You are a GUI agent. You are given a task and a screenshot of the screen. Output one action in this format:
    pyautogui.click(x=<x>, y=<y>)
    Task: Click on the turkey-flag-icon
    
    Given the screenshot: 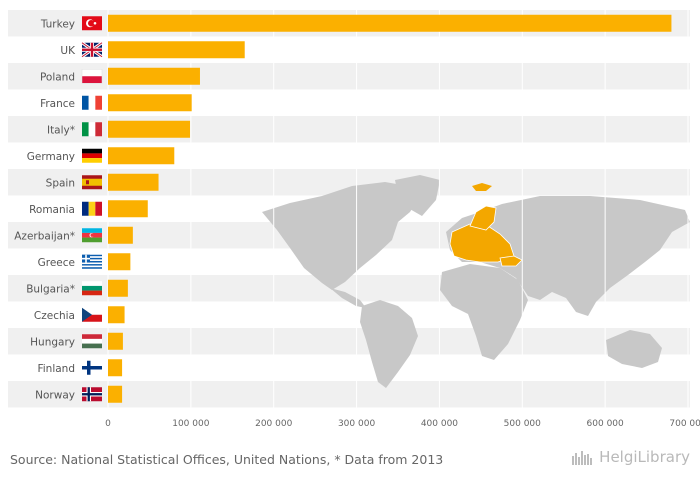 What is the action you would take?
    pyautogui.click(x=92, y=23)
    